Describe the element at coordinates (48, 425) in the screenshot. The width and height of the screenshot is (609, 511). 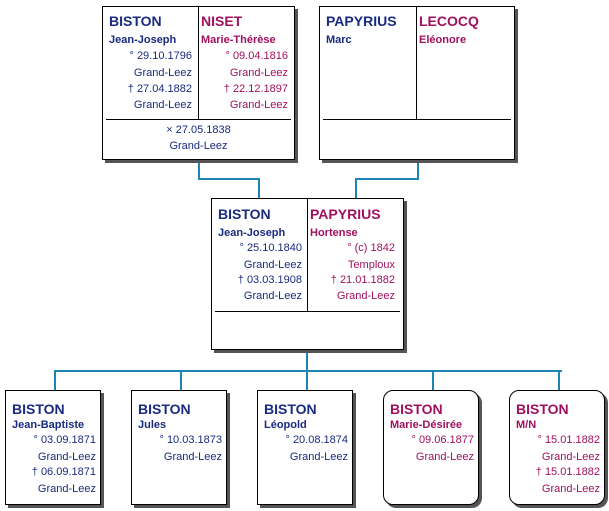
I see `child-given-name: Jean-Baptiste` at that location.